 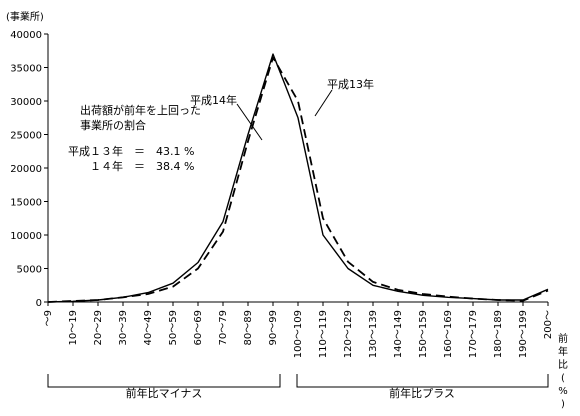 What do you see at coordinates (423, 334) in the screenshot?
I see `x-tick-label: 150～159` at bounding box center [423, 334].